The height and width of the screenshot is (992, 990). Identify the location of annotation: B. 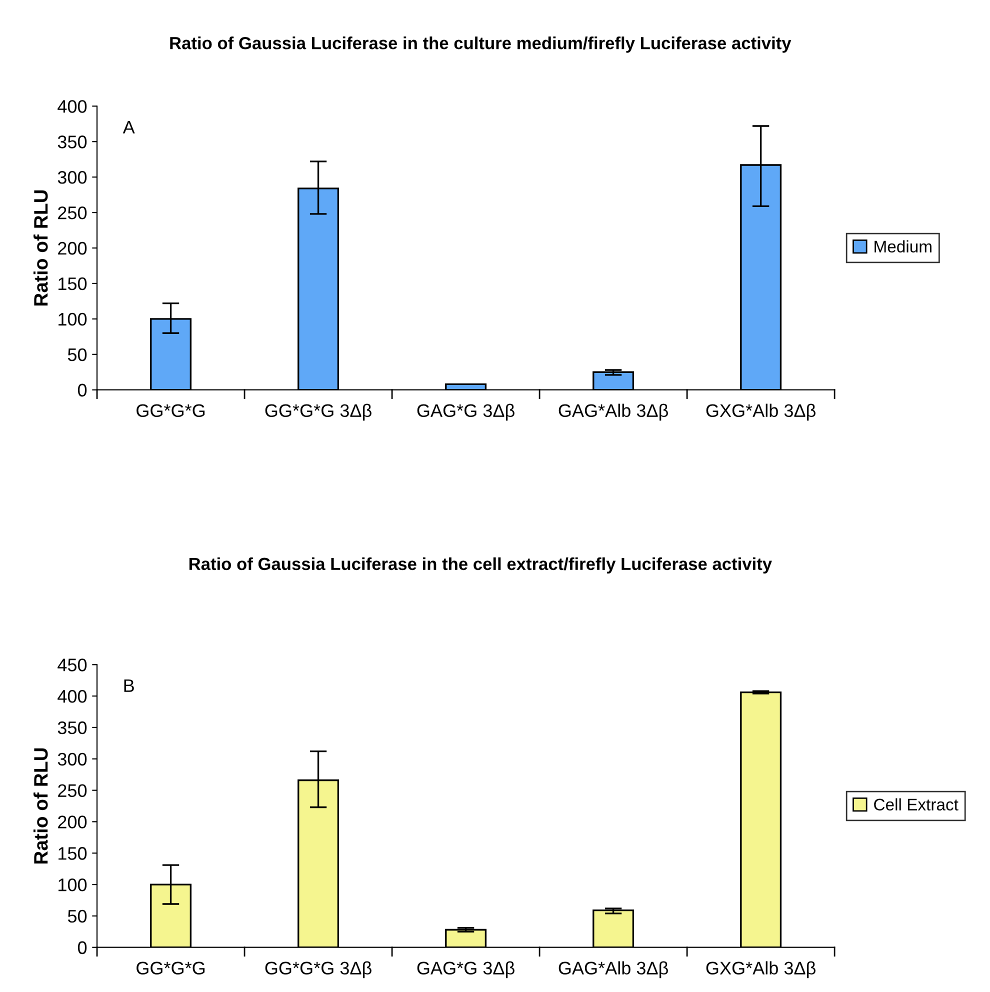
(129, 685).